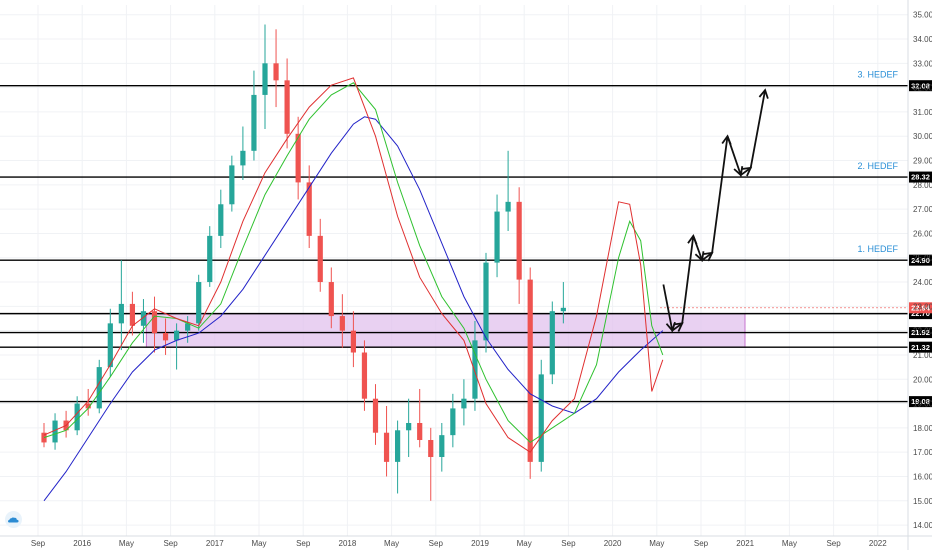  What do you see at coordinates (922, 185) in the screenshot?
I see `y-tick-label: 28.00` at bounding box center [922, 185].